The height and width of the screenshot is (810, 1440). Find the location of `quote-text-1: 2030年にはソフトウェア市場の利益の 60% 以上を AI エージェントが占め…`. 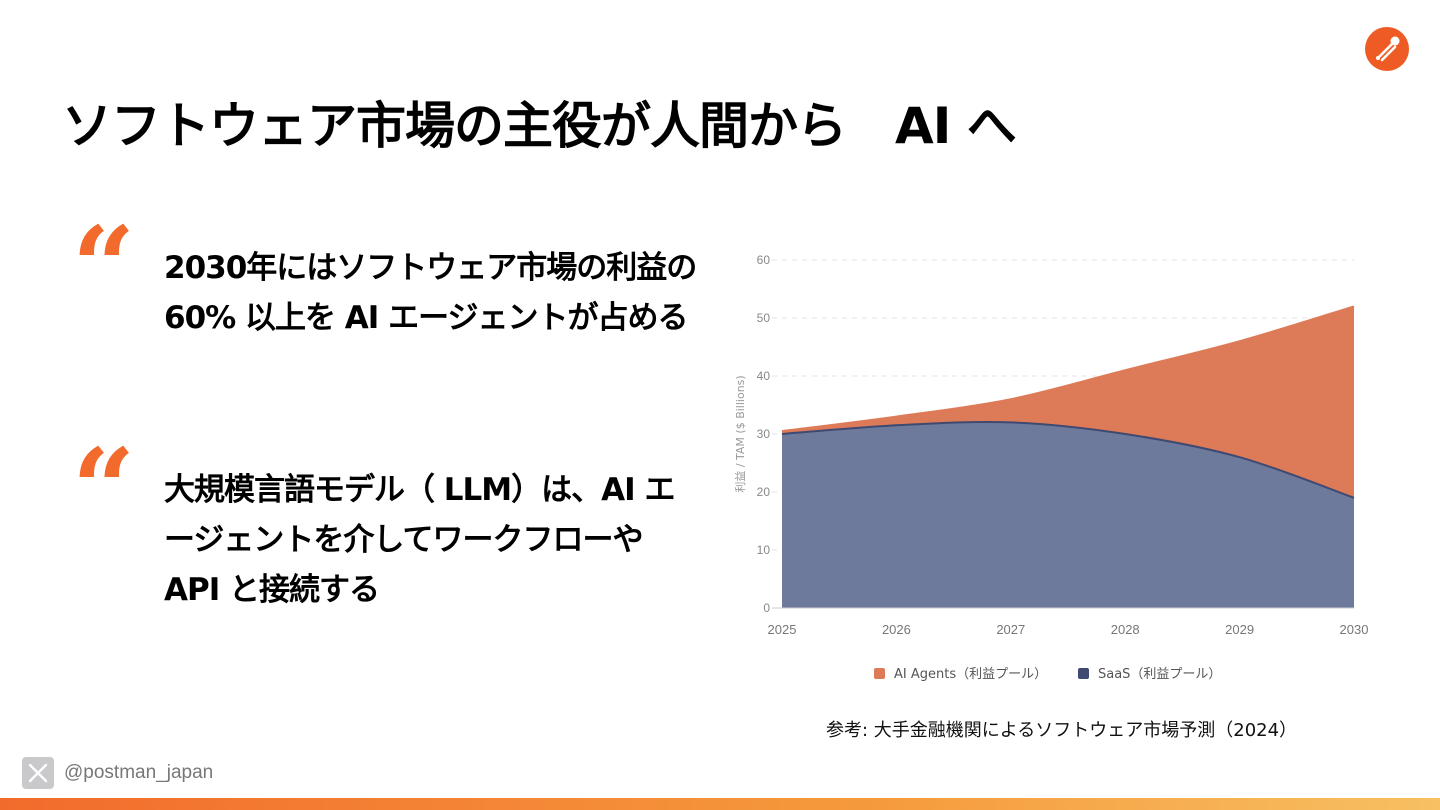

quote-text-1: 2030年にはソフトウェア市場の利益の 60% 以上を AI エージェントが占め… is located at coordinates (430, 293).